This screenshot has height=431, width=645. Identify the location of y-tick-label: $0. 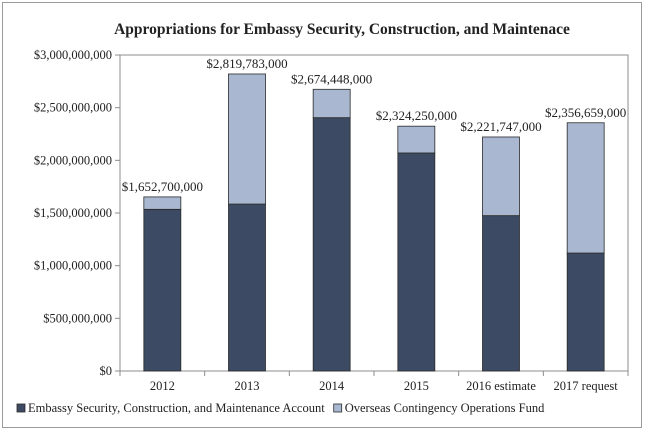
(106, 371).